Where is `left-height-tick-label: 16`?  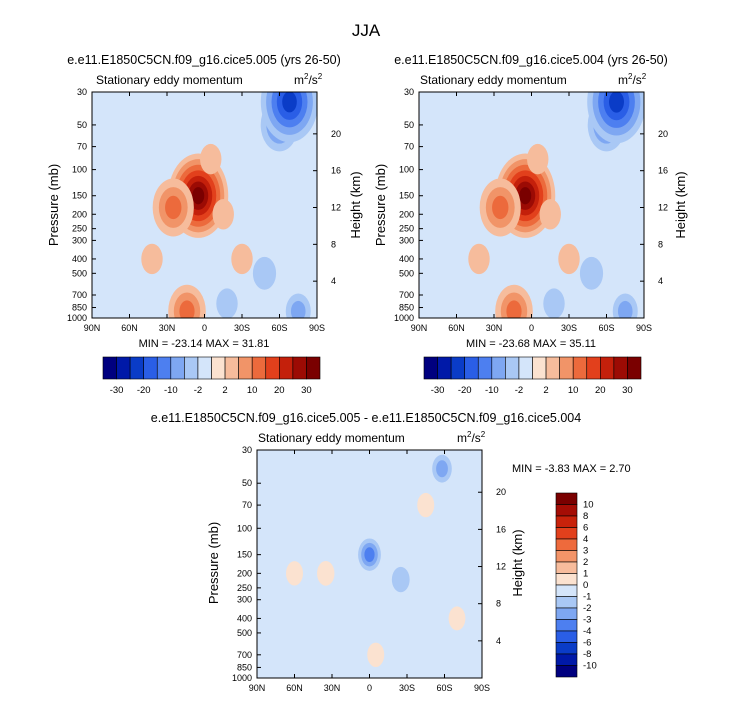
left-height-tick-label: 16 is located at coordinates (336, 171).